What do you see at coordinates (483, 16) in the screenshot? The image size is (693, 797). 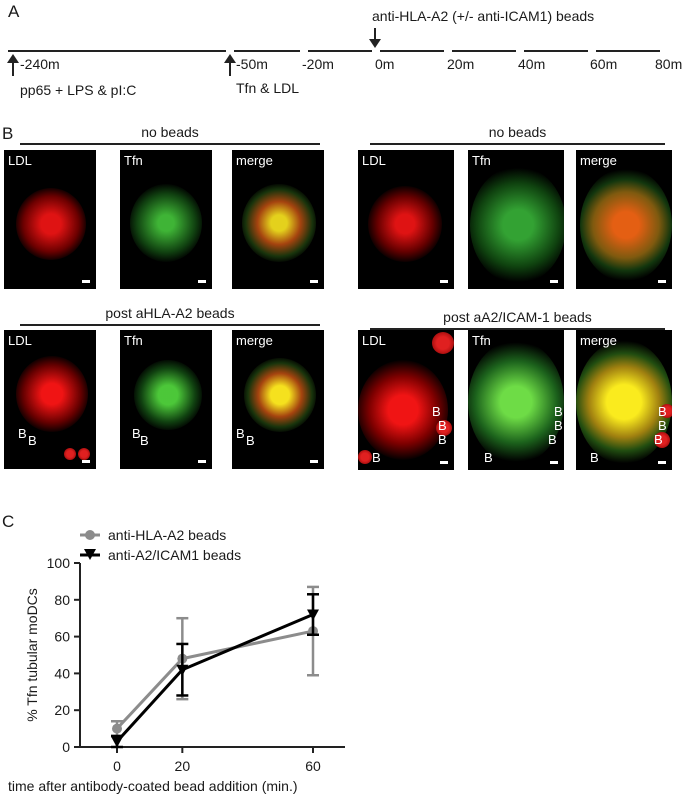 I see `beads-note: anti-HLA-A2 (+/- anti-ICAM1) beads` at bounding box center [483, 16].